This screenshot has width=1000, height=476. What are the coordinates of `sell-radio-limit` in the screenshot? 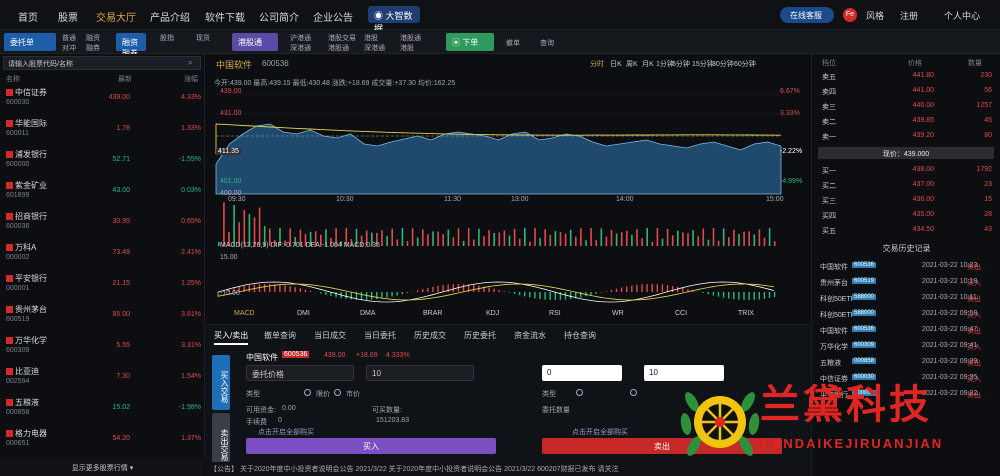 It's located at (579, 392).